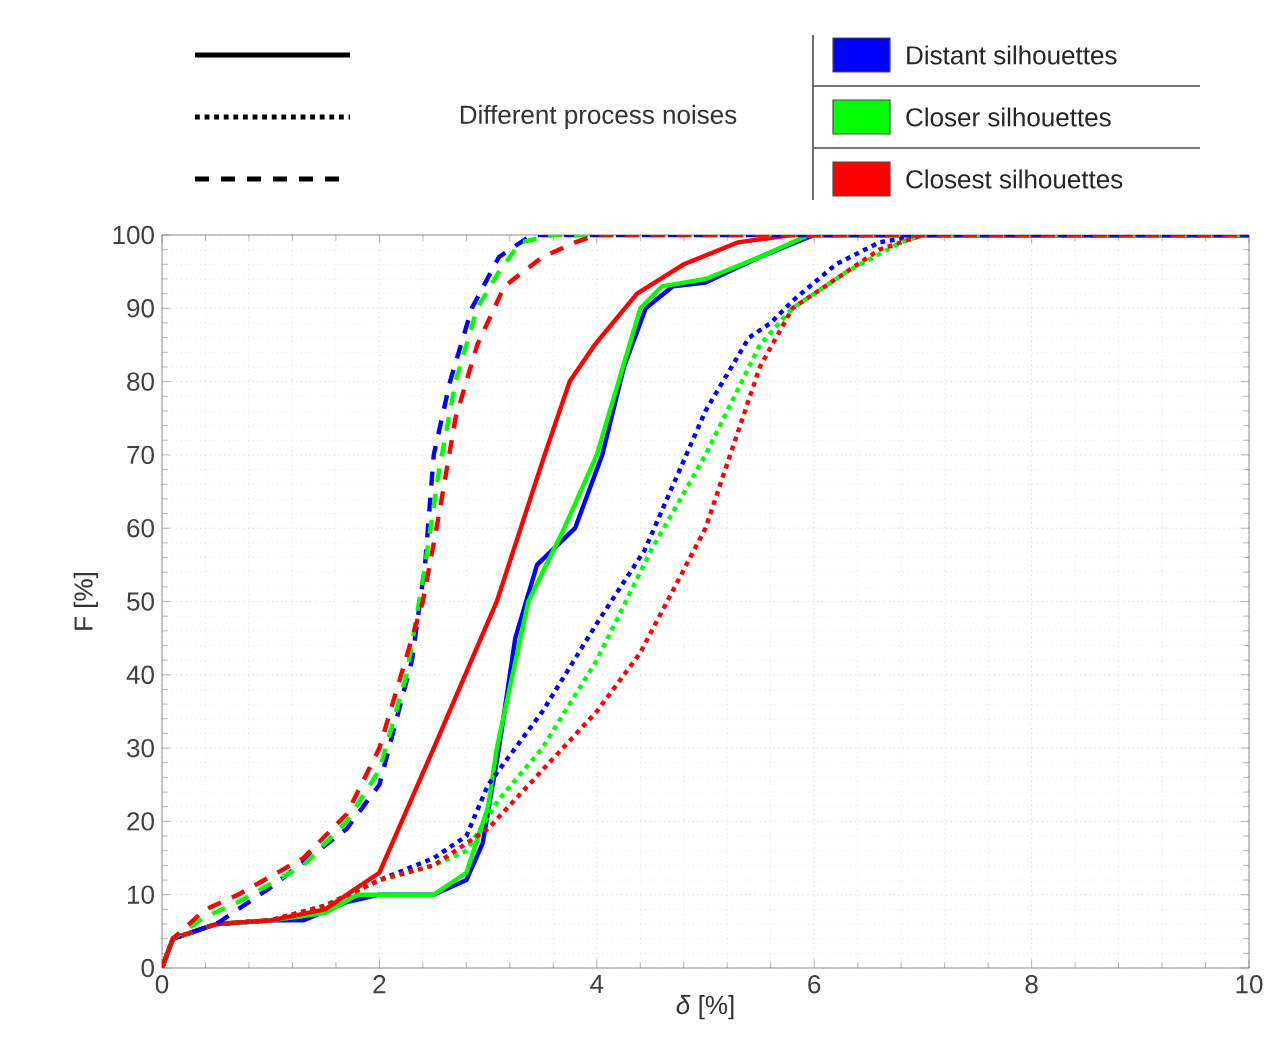  I want to click on x-tick-label: 4, so click(597, 984).